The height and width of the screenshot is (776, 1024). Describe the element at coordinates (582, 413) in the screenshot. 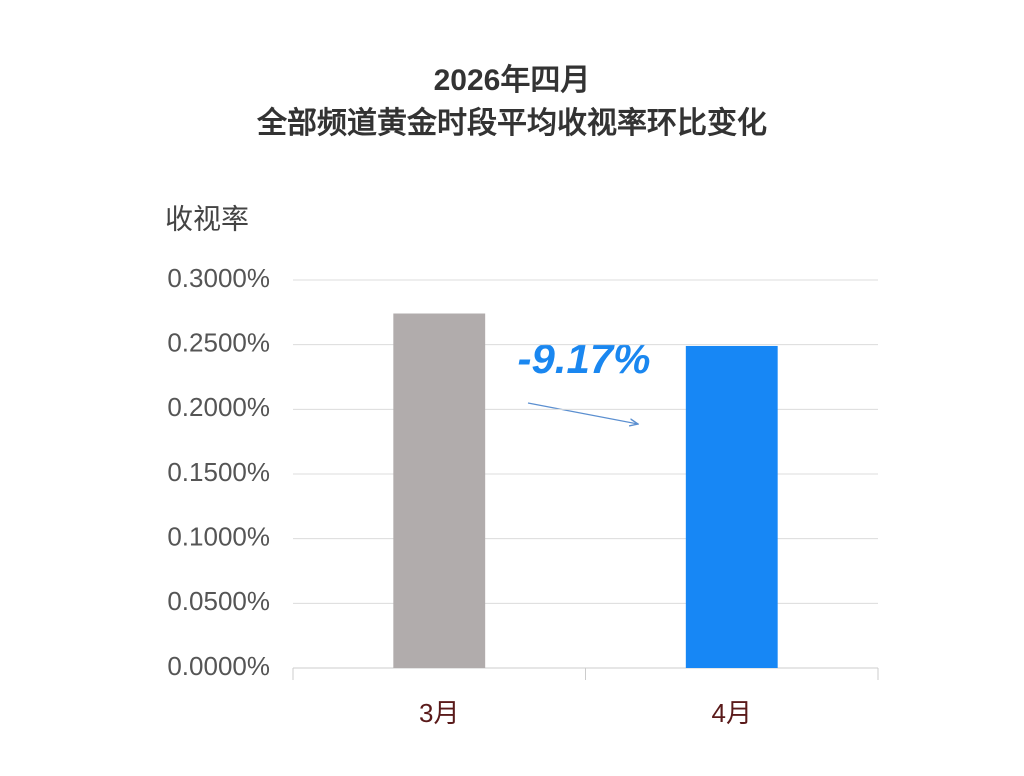

I see `annotation-arrow` at that location.